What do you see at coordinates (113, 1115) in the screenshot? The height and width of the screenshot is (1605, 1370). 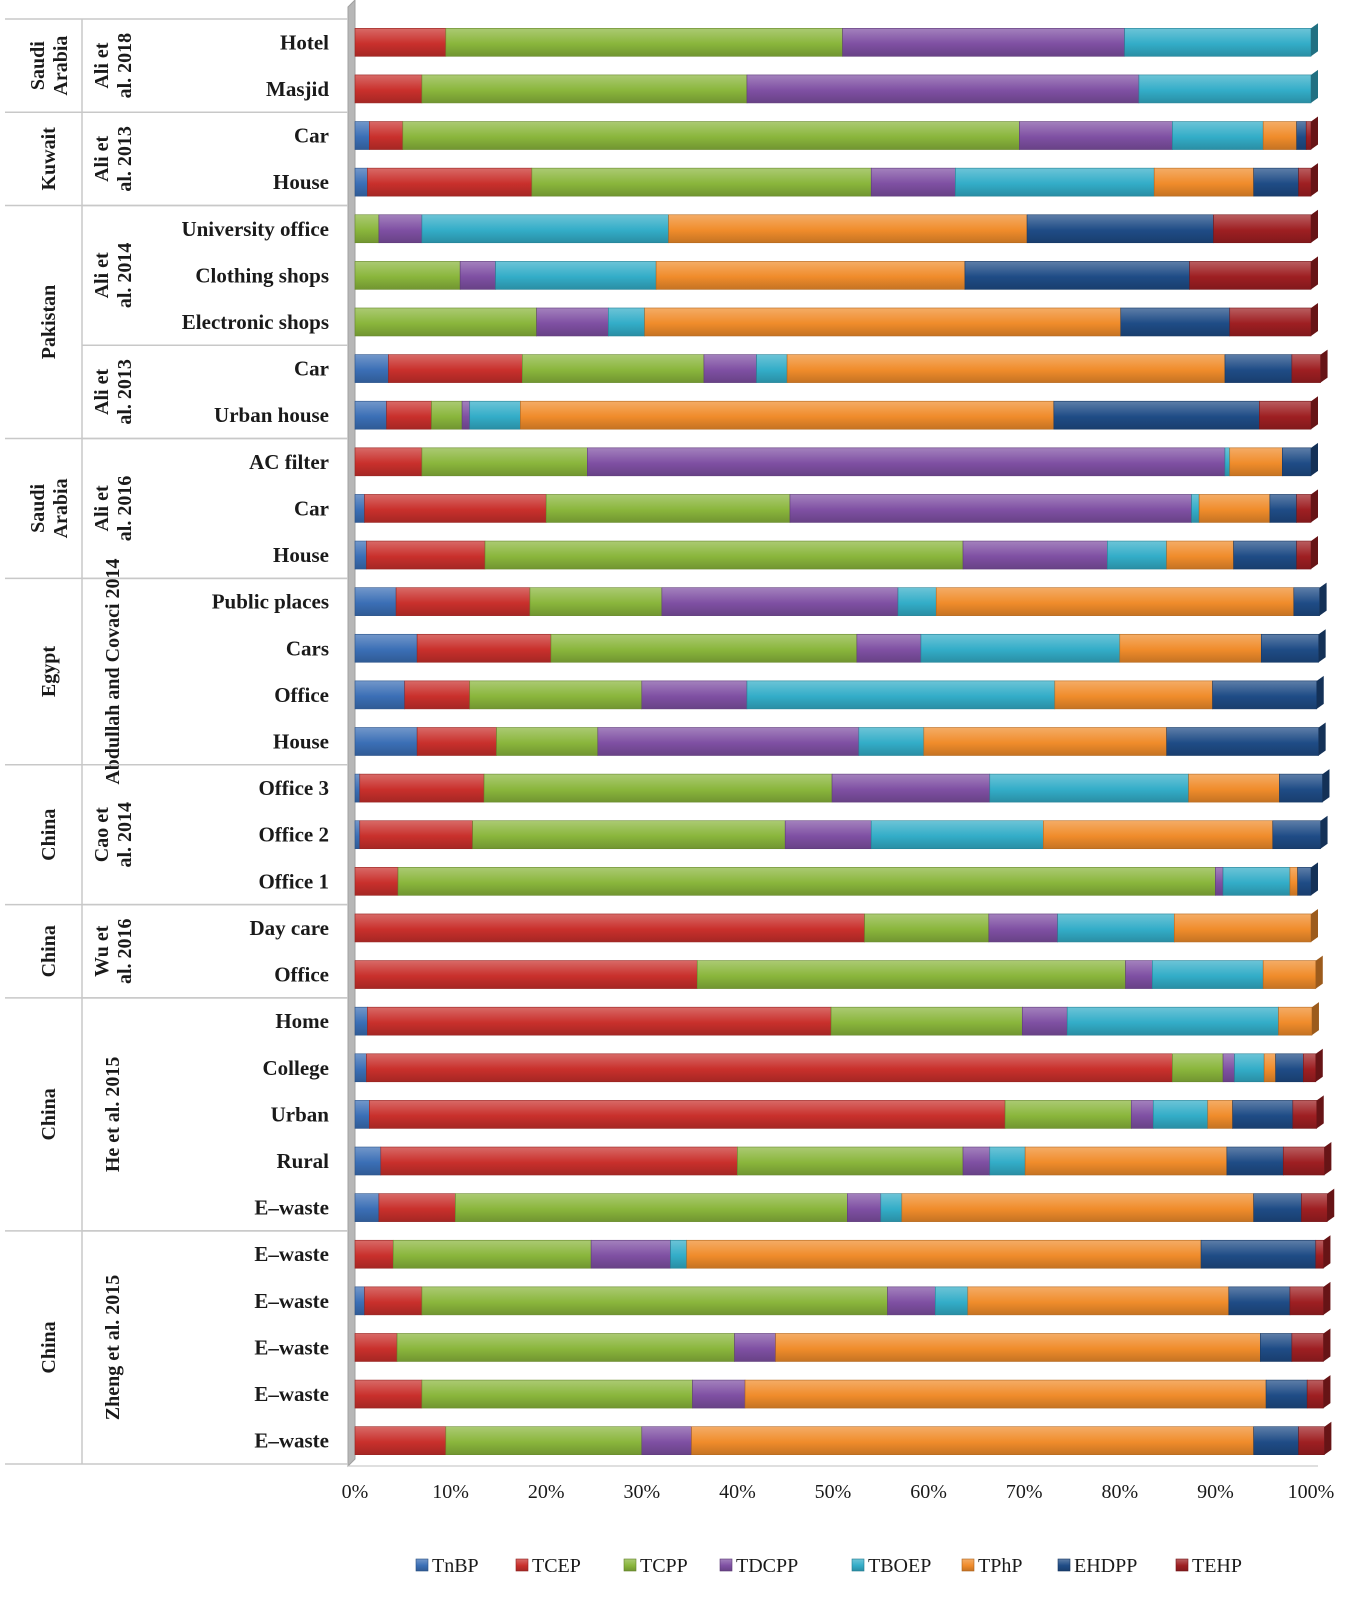 I see `study-label: He et al. 2015` at bounding box center [113, 1115].